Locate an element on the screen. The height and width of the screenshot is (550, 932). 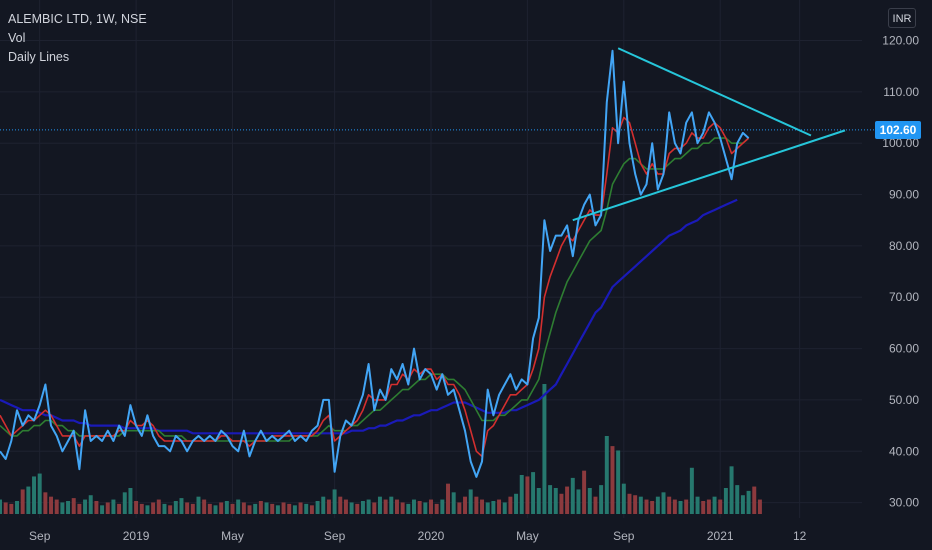
trendline-upper is located at coordinates (714, 92).